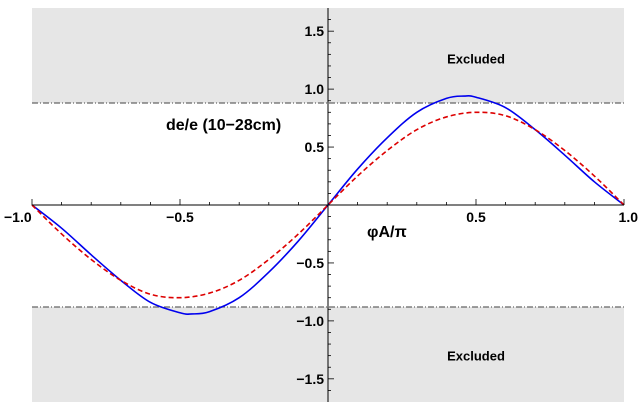 Image resolution: width=642 pixels, height=402 pixels. What do you see at coordinates (18, 217) in the screenshot?
I see `x-tick-label: −1.0` at bounding box center [18, 217].